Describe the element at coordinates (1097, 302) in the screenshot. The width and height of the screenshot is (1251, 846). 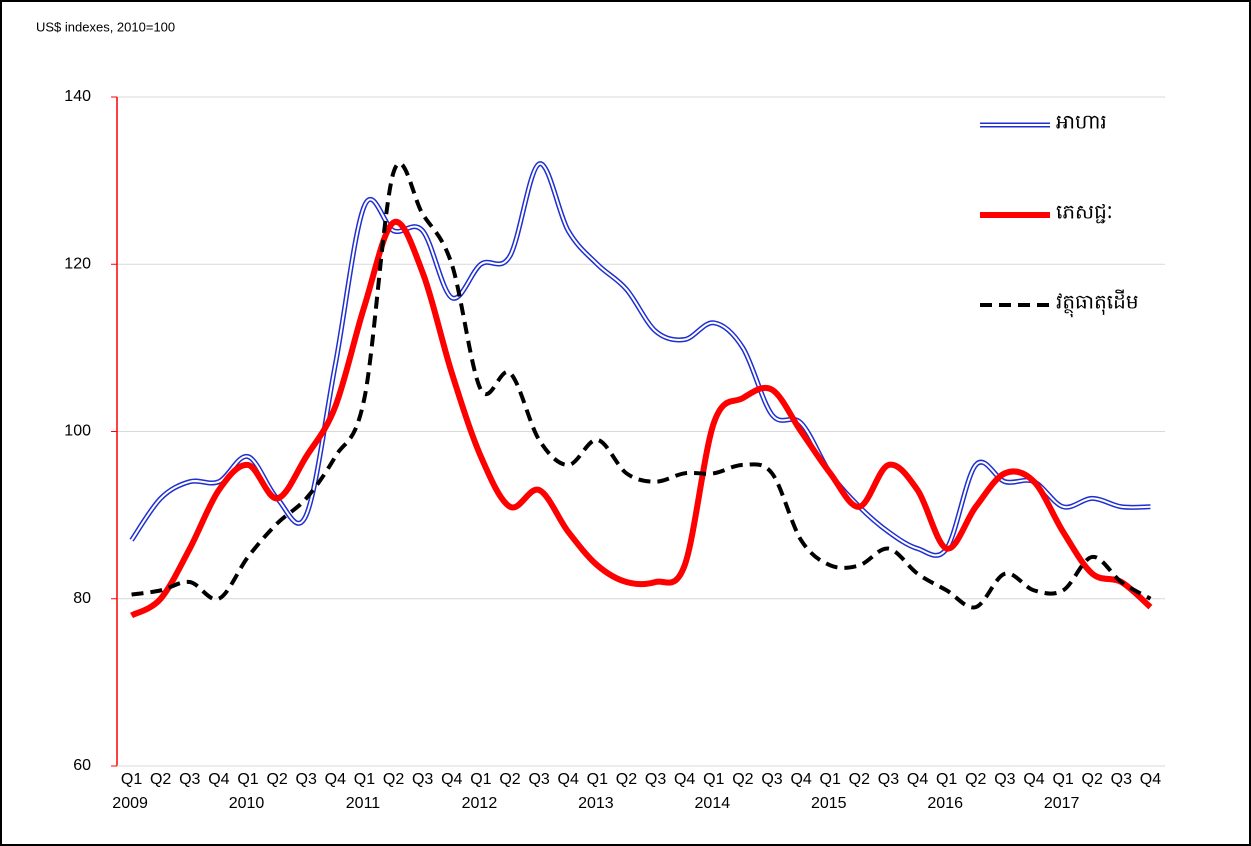
I see `legend-label: វត្ថុធាតុដើម` at that location.